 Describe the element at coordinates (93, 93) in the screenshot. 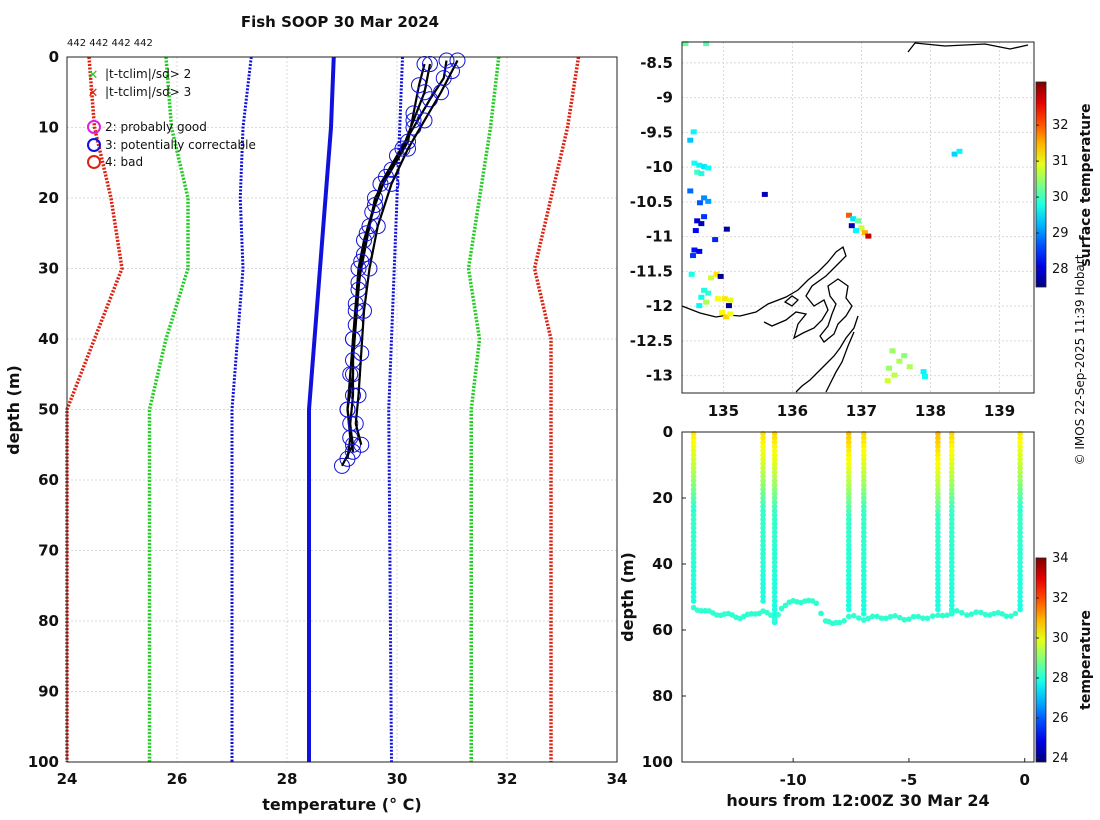

I see `red-cross-marker: ✕` at that location.